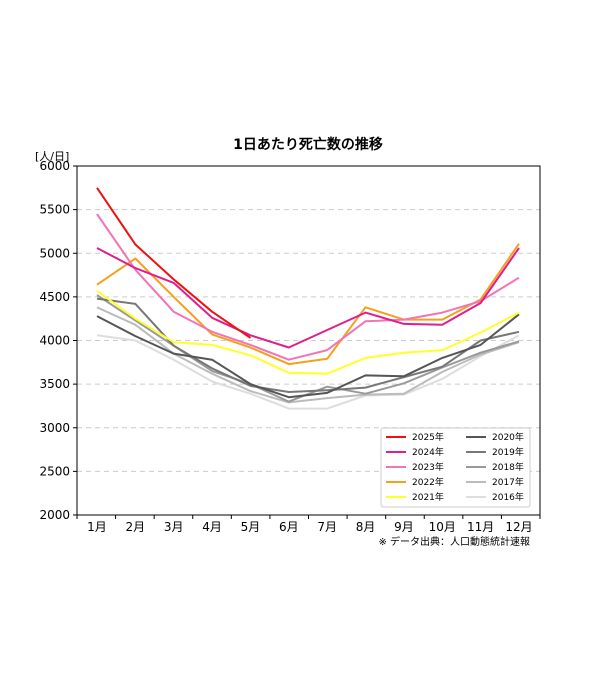 Image resolution: width=600 pixels, height=675 pixels. What do you see at coordinates (289, 527) in the screenshot?
I see `x-tick-label: 6月` at bounding box center [289, 527].